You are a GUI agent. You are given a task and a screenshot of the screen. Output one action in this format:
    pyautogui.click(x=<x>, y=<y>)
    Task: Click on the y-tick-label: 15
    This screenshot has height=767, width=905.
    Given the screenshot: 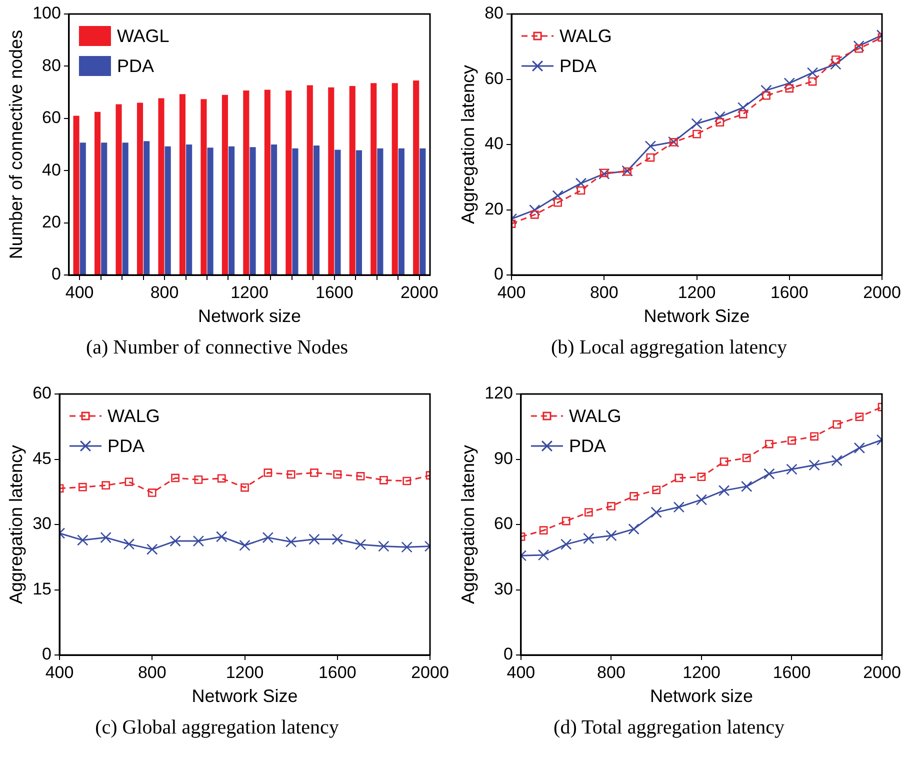 What is the action you would take?
    pyautogui.click(x=42, y=588)
    